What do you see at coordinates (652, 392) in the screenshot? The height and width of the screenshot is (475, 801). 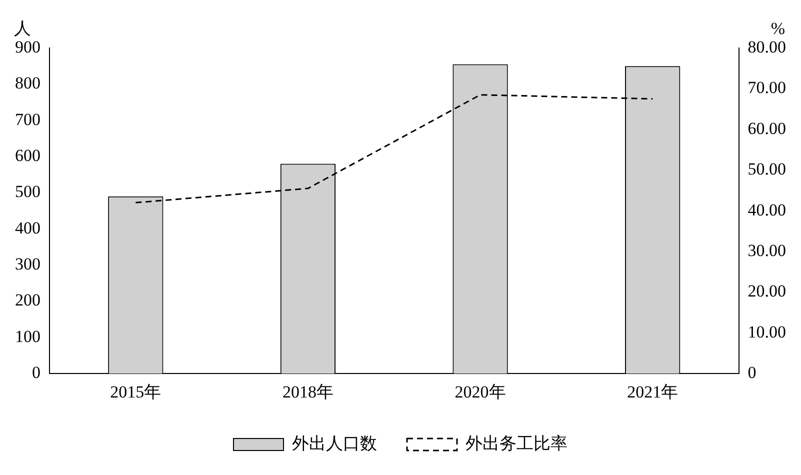 I see `x-tick-label: 2021年` at bounding box center [652, 392].